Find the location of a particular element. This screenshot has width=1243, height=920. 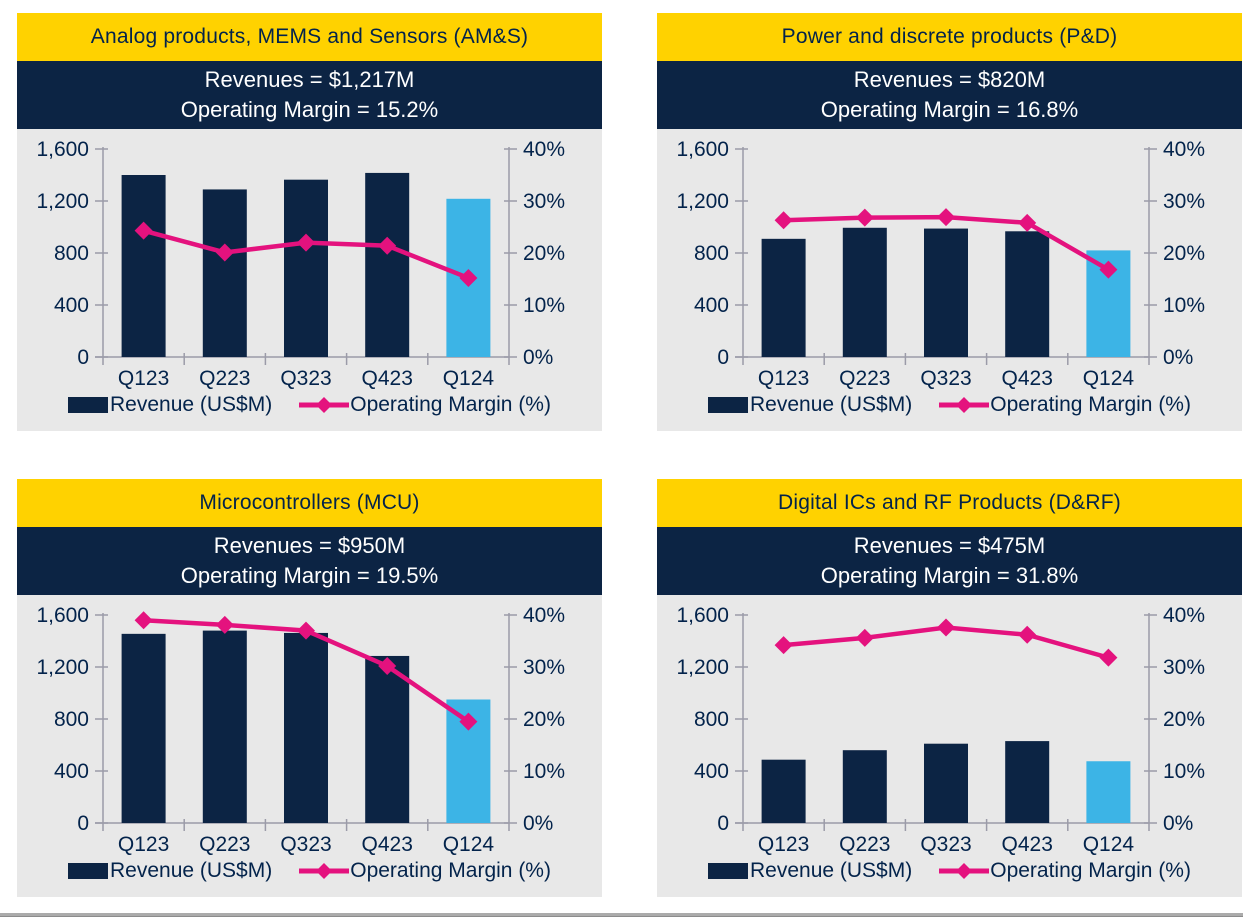

right-axis-tick-label: 40% is located at coordinates (1184, 615).